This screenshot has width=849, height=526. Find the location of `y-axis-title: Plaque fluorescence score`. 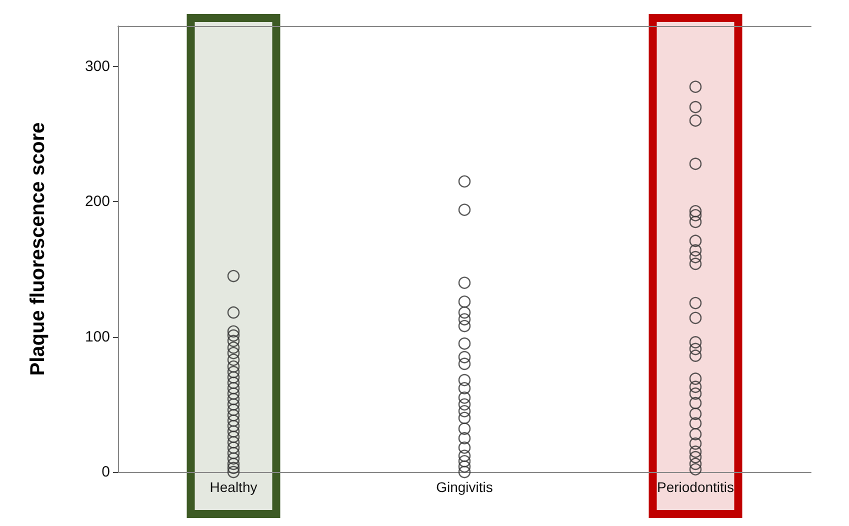

y-axis-title: Plaque fluorescence score is located at coordinates (38, 249).